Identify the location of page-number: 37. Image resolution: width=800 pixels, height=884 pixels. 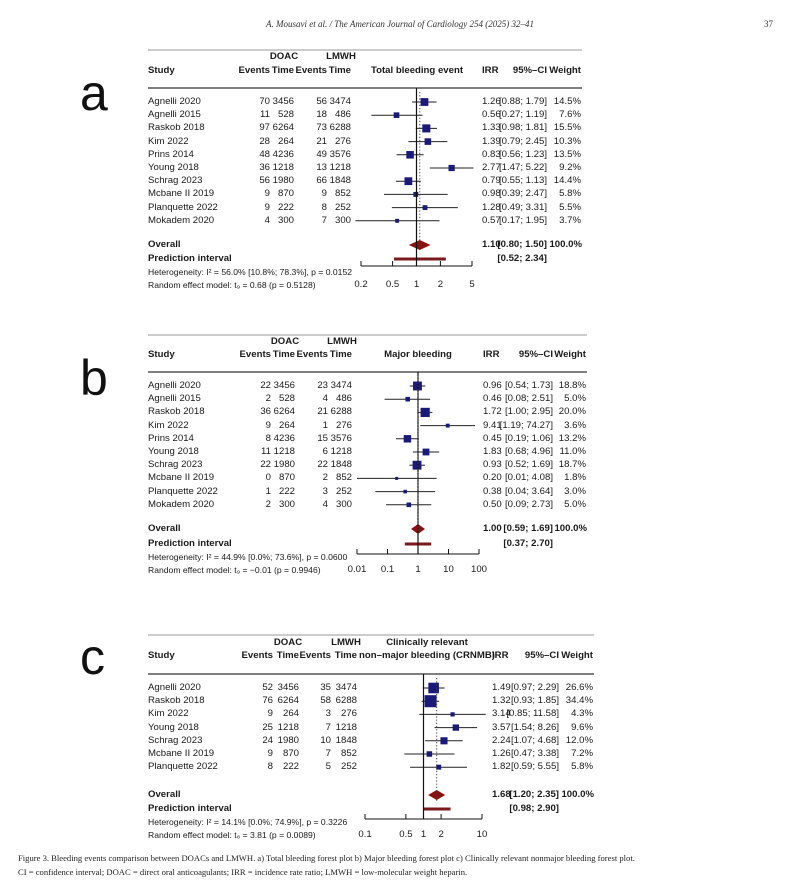
(768, 24).